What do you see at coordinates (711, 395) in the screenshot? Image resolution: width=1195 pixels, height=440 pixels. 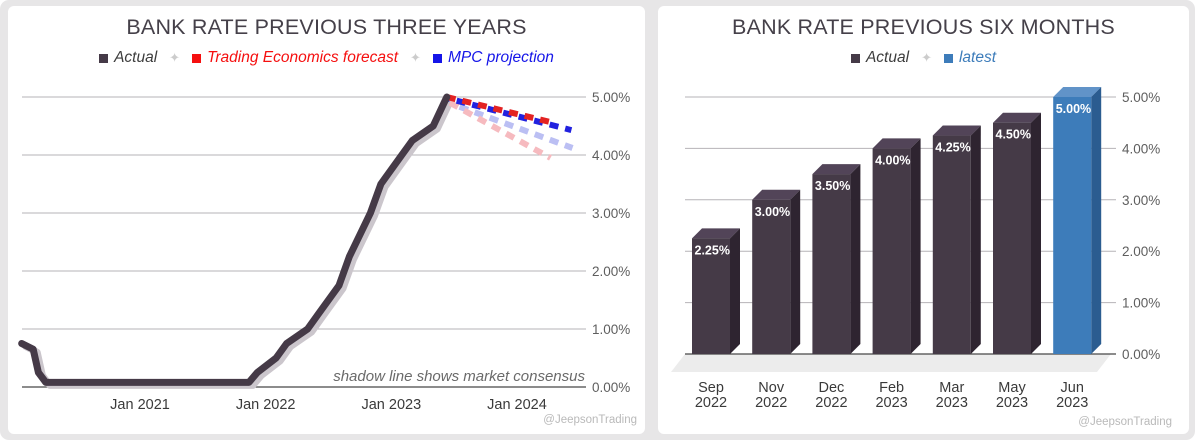 I see `x-axis-tick-label: Sep 2022` at bounding box center [711, 395].